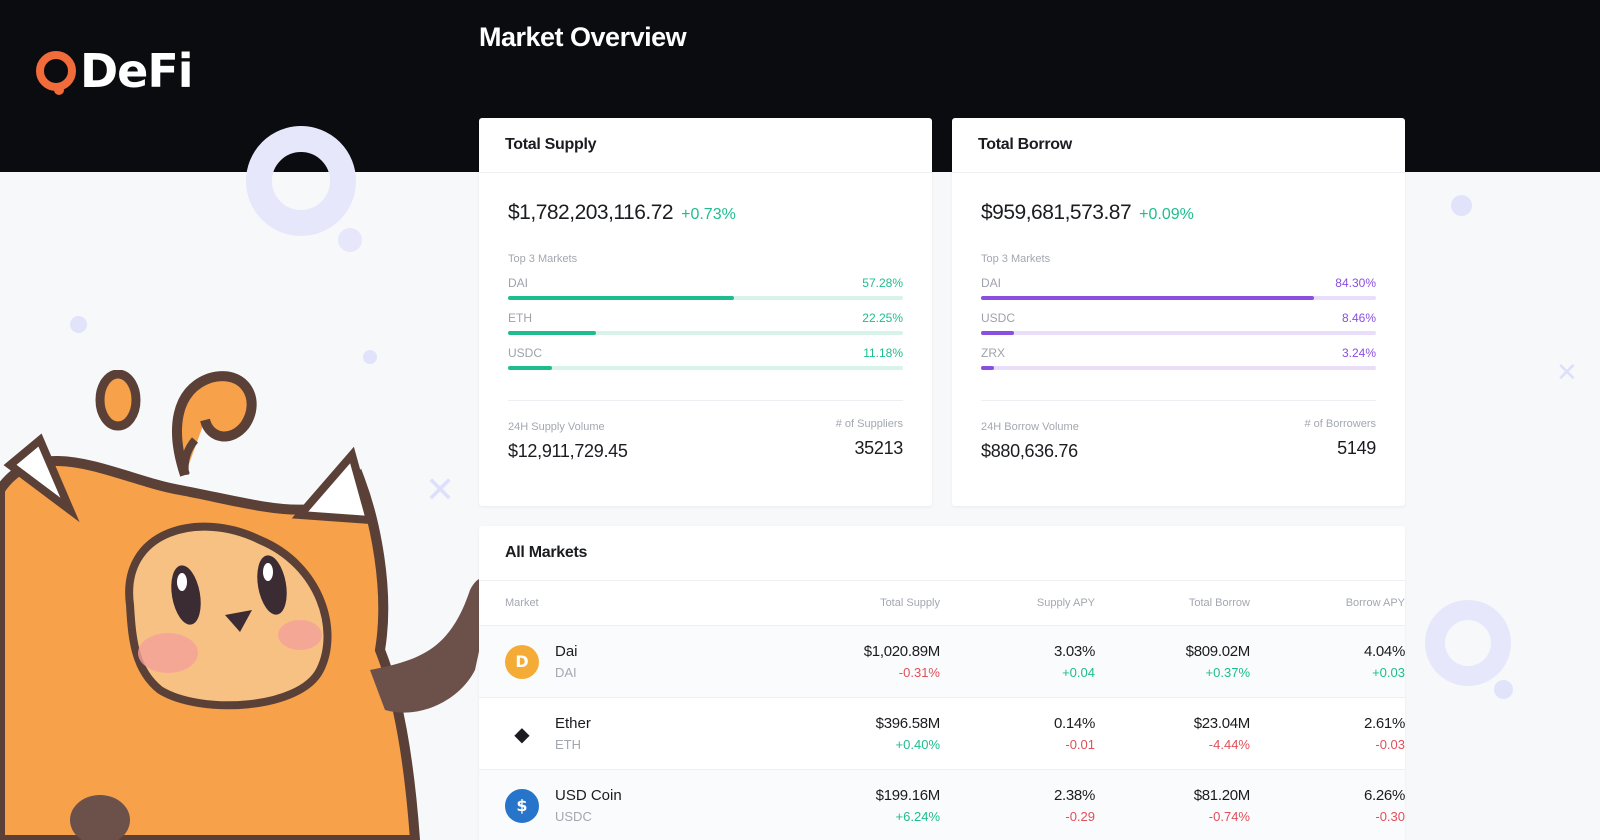 The image size is (1600, 840). I want to click on market-share: 11.18%, so click(883, 353).